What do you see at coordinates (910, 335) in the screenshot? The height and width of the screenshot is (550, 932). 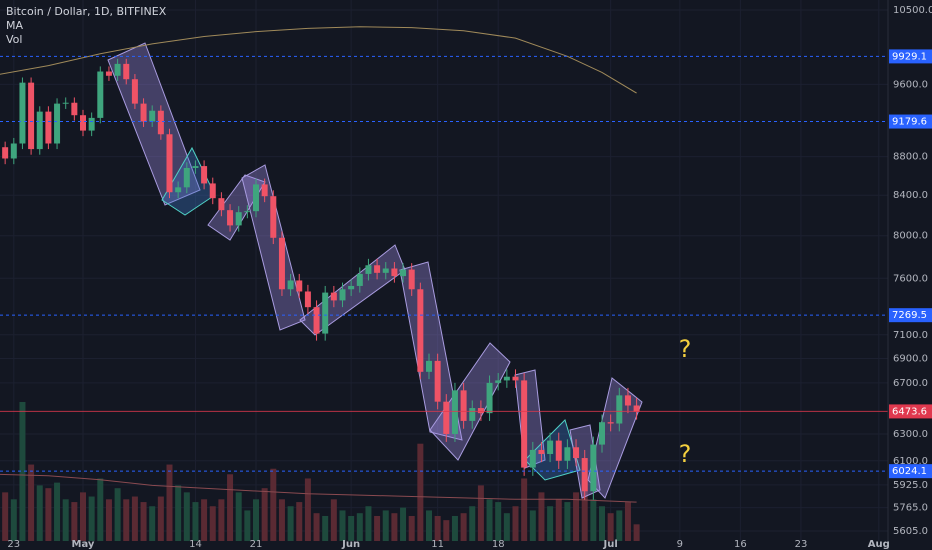 I see `y-tick-label: 7100.0` at bounding box center [910, 335].